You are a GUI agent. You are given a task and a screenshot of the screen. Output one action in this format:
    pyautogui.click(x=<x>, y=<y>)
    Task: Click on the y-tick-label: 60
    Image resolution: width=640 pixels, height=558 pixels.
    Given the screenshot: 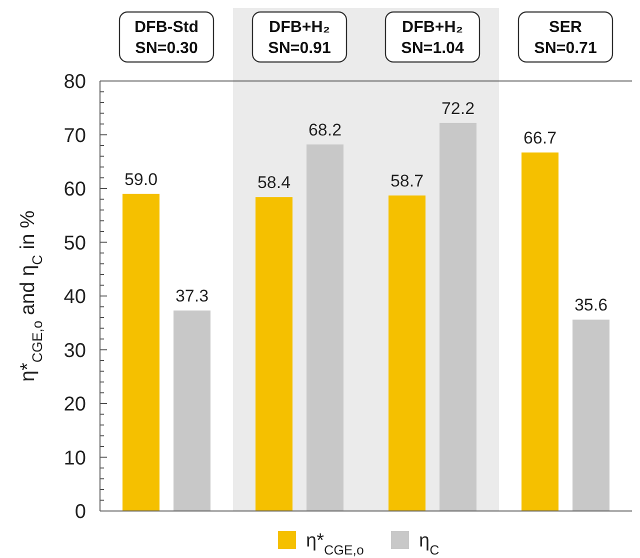 What is the action you would take?
    pyautogui.click(x=75, y=189)
    